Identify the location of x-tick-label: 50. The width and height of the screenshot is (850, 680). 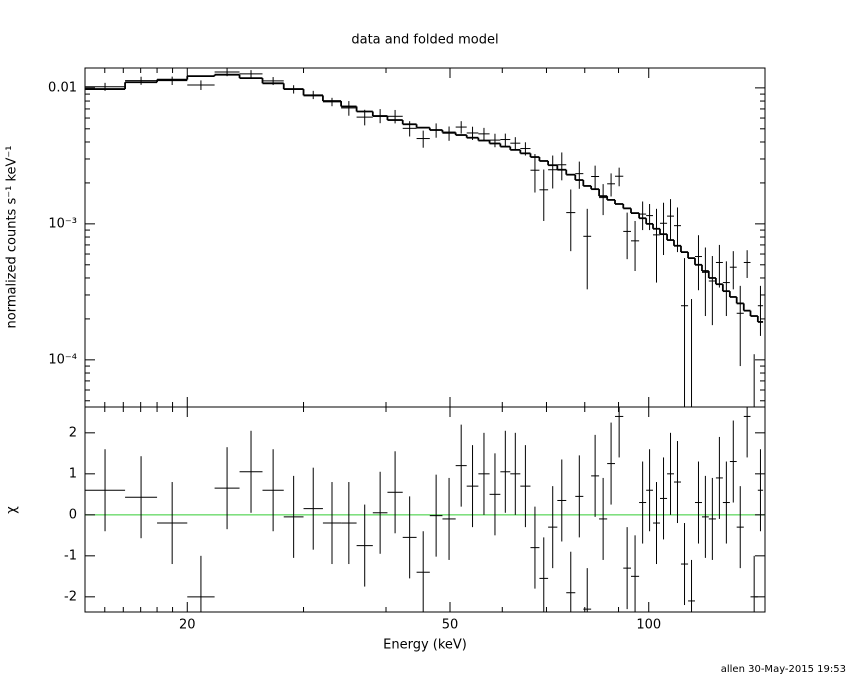
(450, 625).